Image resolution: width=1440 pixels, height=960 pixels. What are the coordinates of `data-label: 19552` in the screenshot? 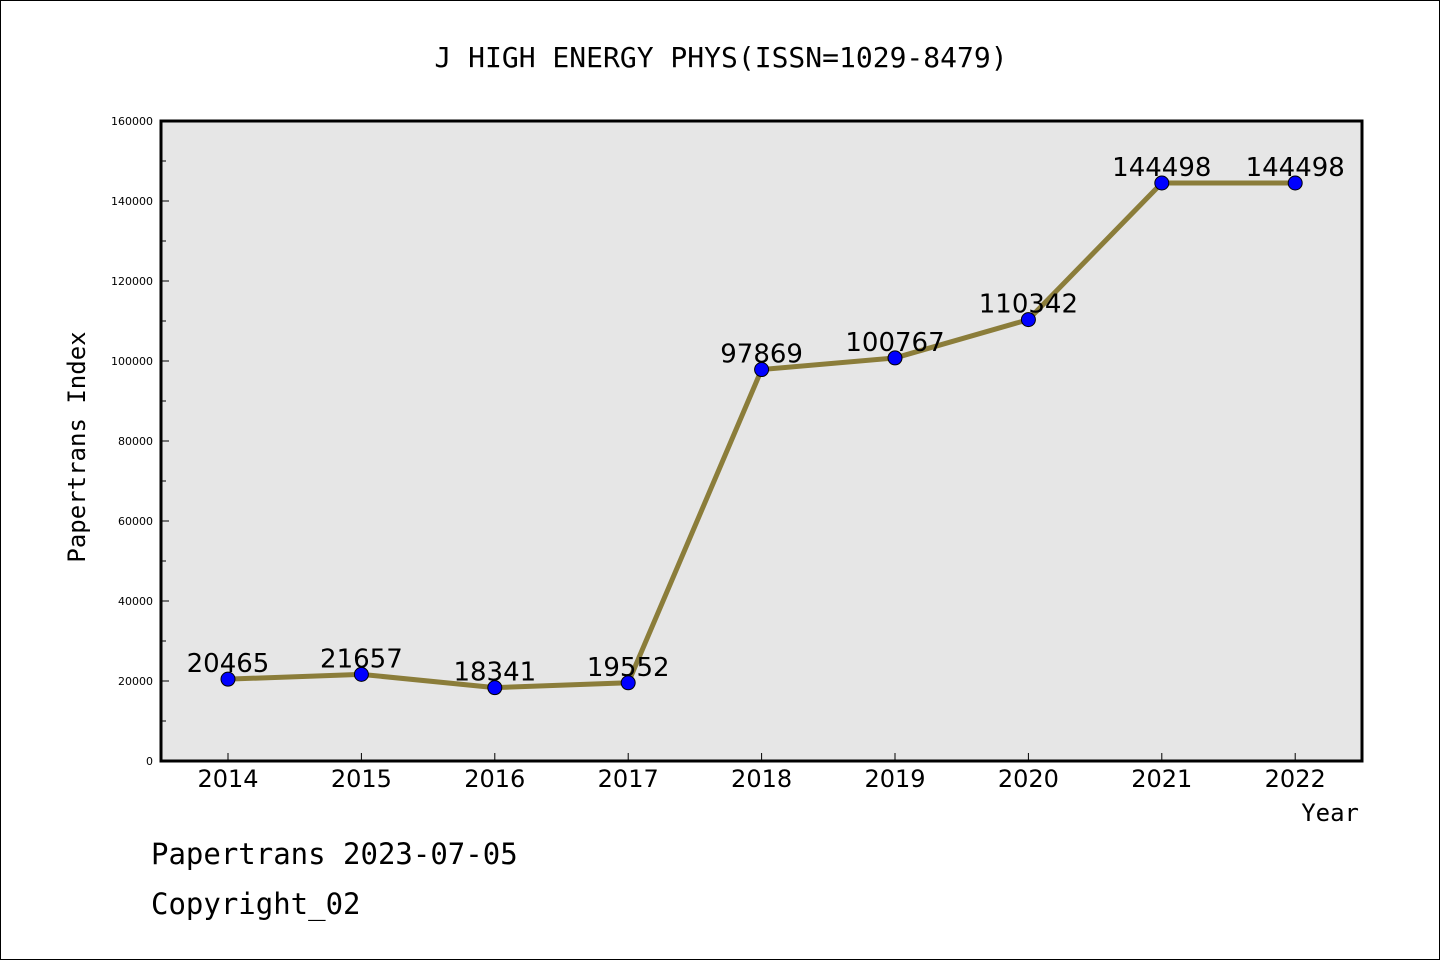 It's located at (628, 668).